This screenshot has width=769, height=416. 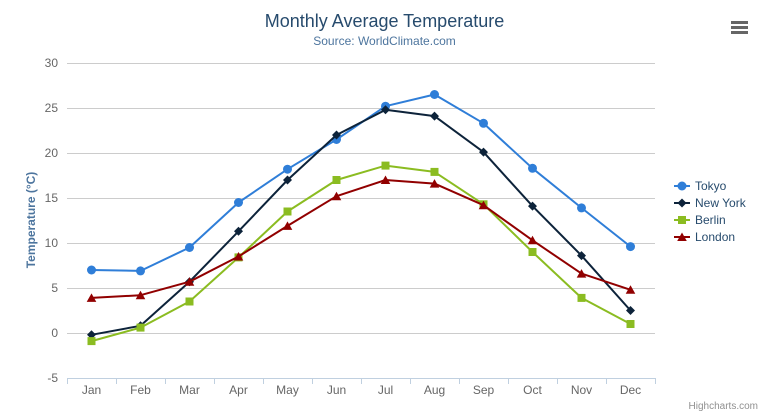 I want to click on x-axis-label: Dec, so click(x=630, y=390).